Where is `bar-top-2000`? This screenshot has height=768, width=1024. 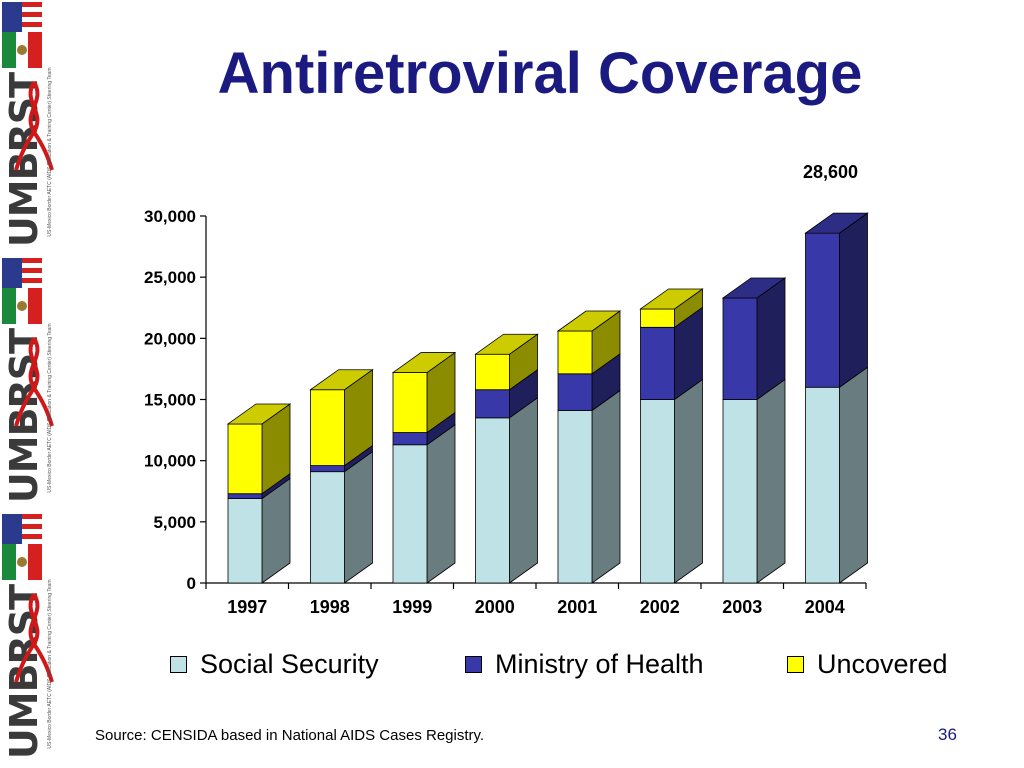 bar-top-2000 is located at coordinates (506, 344).